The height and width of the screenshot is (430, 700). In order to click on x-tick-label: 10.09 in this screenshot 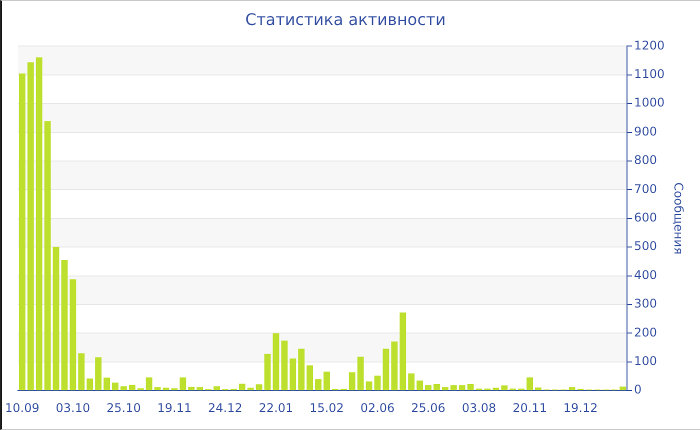, I will do `click(22, 407)`.